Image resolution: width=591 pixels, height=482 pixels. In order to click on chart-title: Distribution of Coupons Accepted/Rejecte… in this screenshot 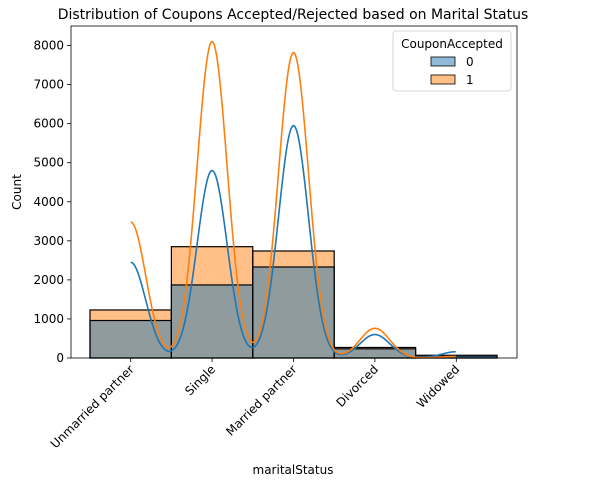, I will do `click(293, 15)`.